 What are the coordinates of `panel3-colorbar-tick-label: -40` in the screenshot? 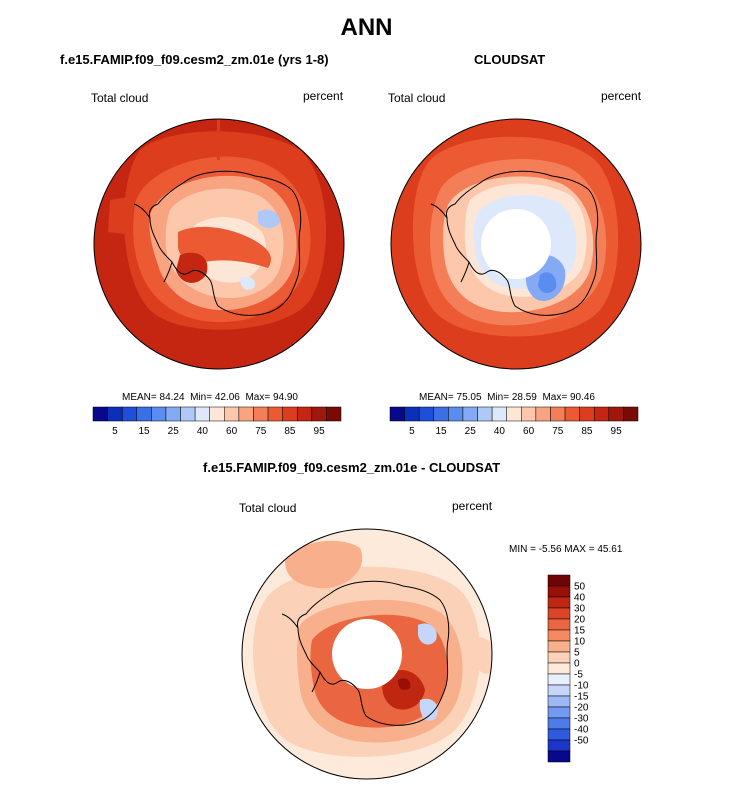 It's located at (581, 730).